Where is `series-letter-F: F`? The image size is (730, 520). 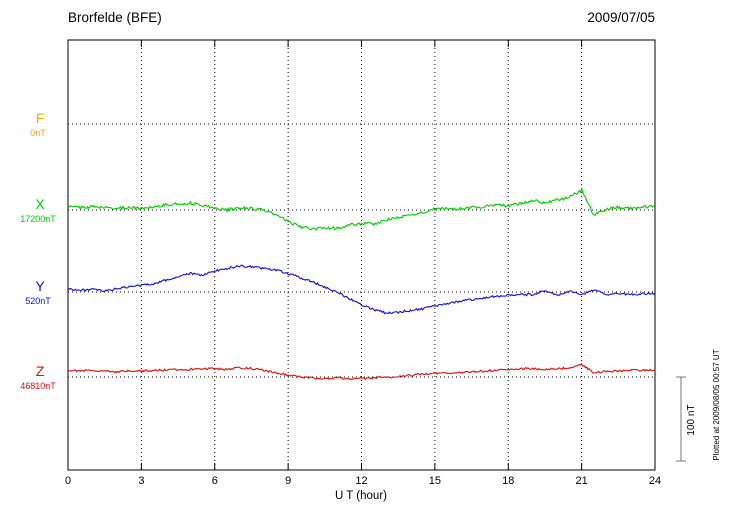 series-letter-F: F is located at coordinates (40, 118).